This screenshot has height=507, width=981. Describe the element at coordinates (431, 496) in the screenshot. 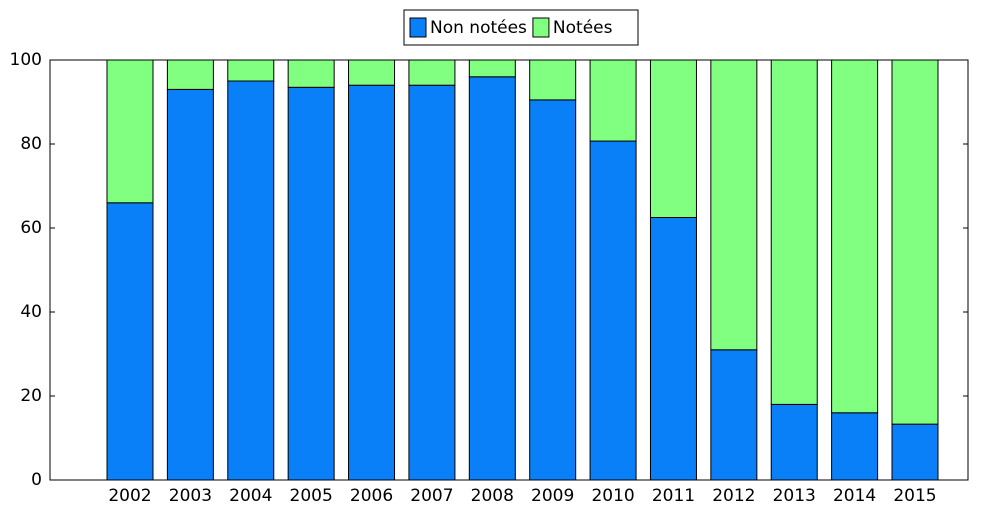

I see `x-tick-label: 2007` at that location.